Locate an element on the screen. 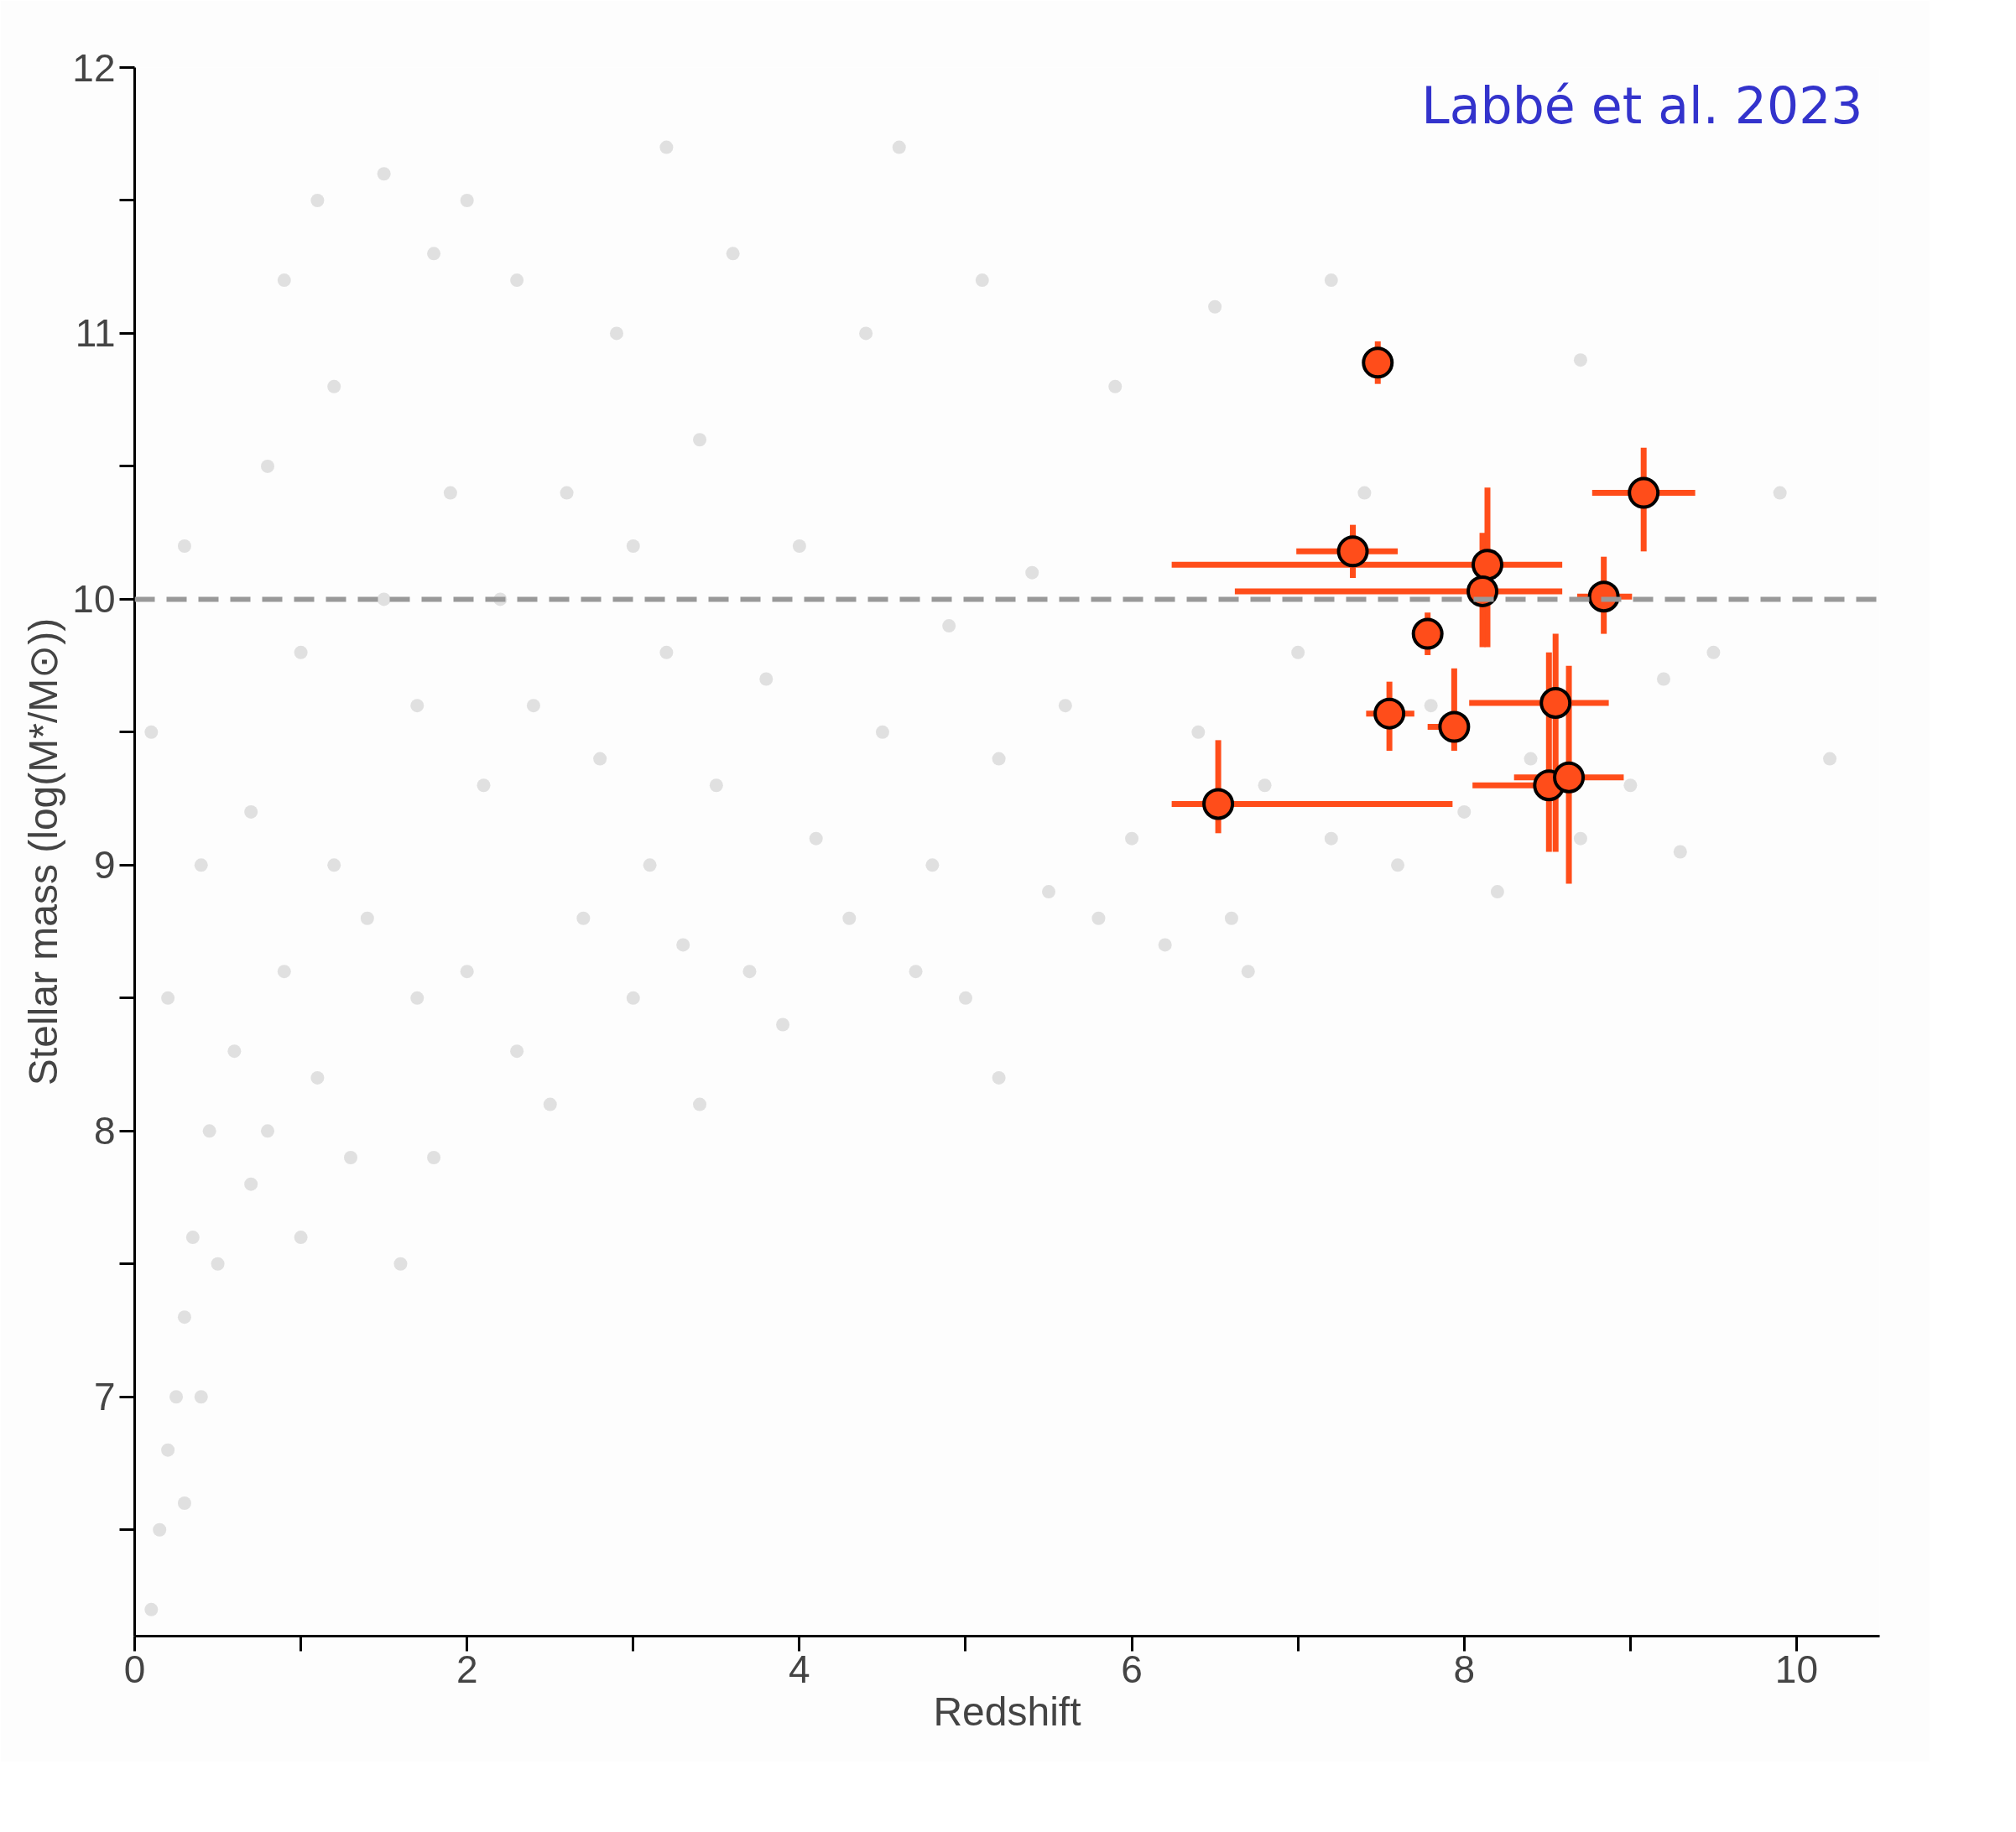 The height and width of the screenshot is (1832, 2016). x-tick-label: 4 is located at coordinates (800, 1669).